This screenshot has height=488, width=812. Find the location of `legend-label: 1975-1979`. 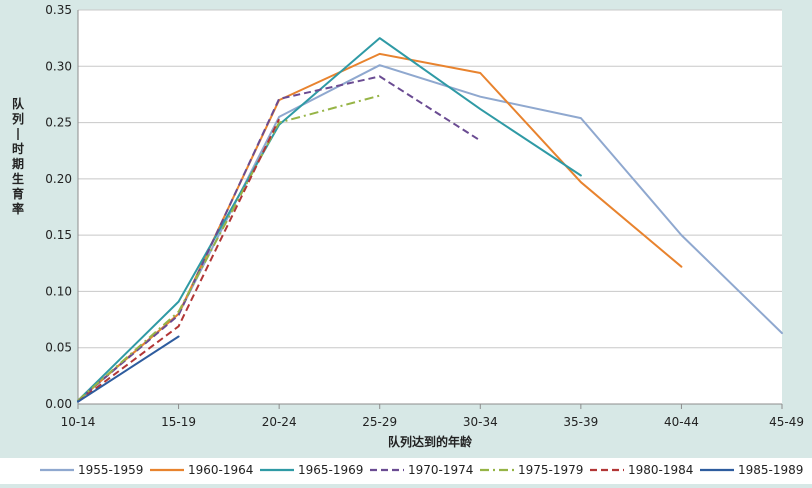

legend-label: 1975-1979 is located at coordinates (550, 470).